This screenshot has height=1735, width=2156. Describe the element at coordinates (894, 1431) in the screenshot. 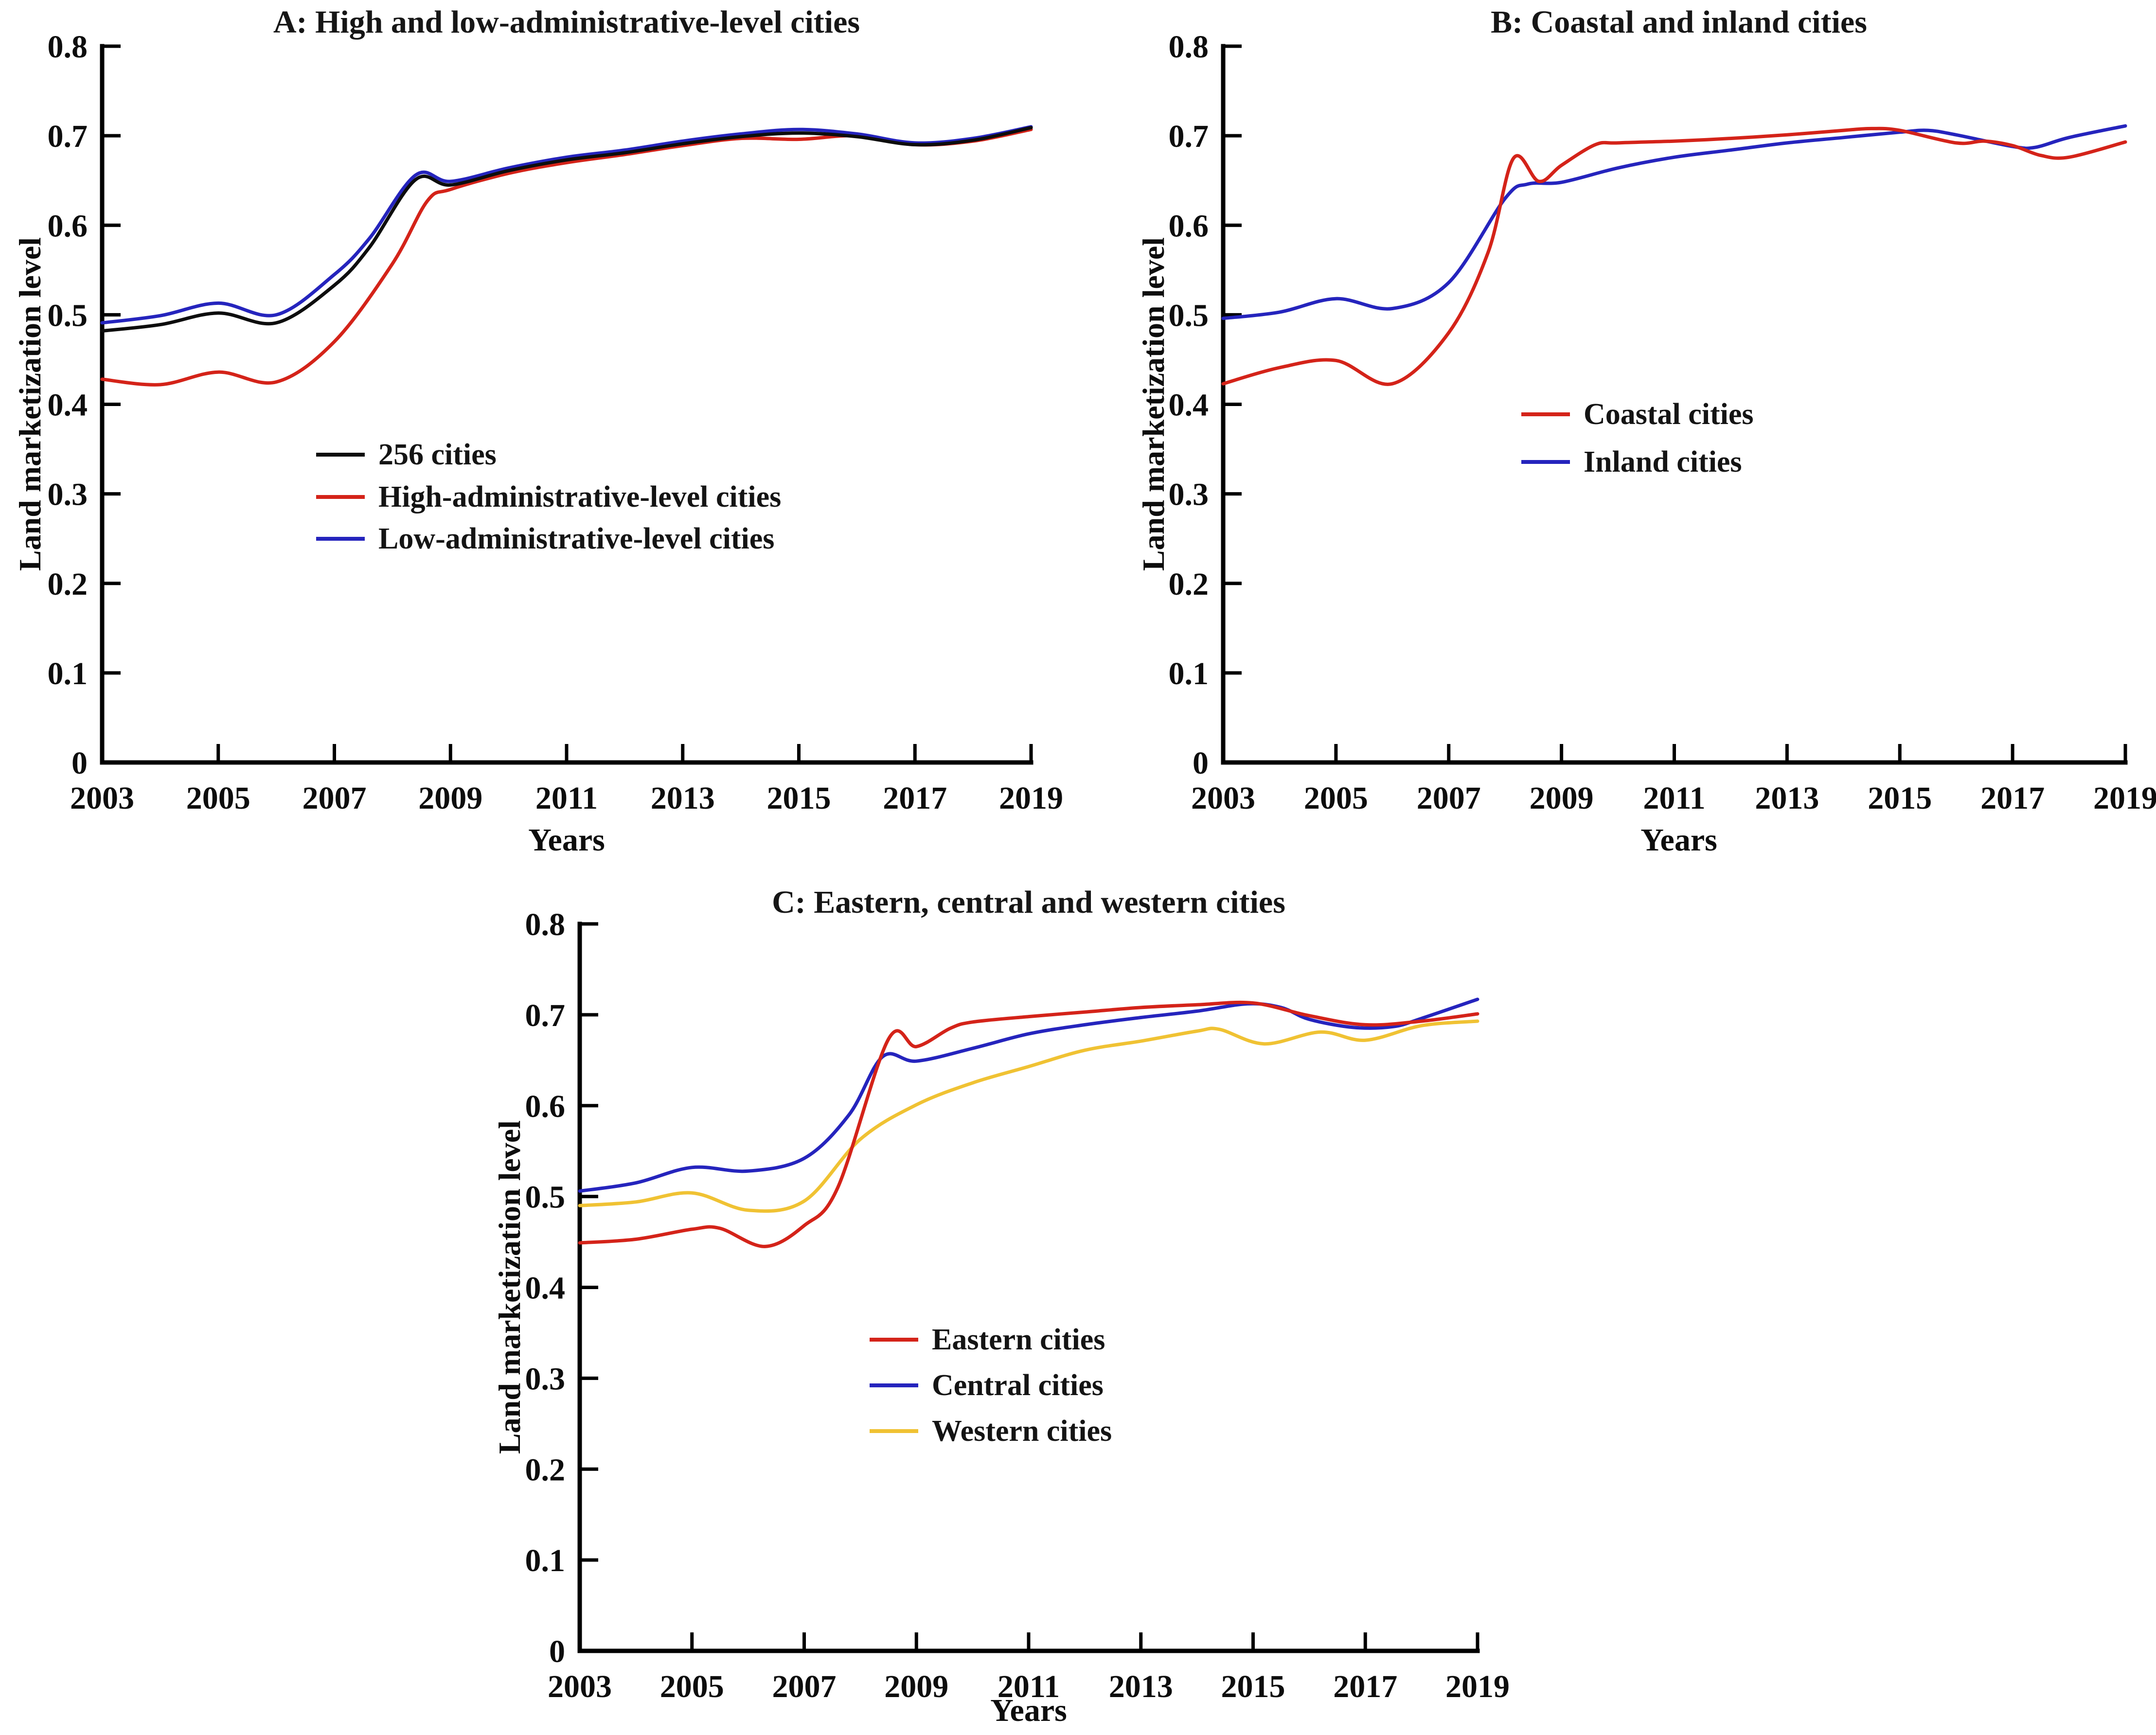

I see `legend-line-western-cities` at that location.